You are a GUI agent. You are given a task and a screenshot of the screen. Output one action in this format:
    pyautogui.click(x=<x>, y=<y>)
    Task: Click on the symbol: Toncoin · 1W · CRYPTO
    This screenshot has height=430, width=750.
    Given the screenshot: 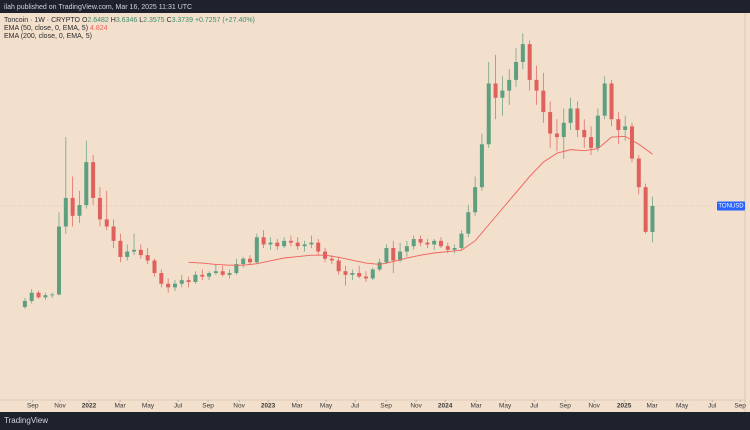 What is the action you would take?
    pyautogui.click(x=42, y=20)
    